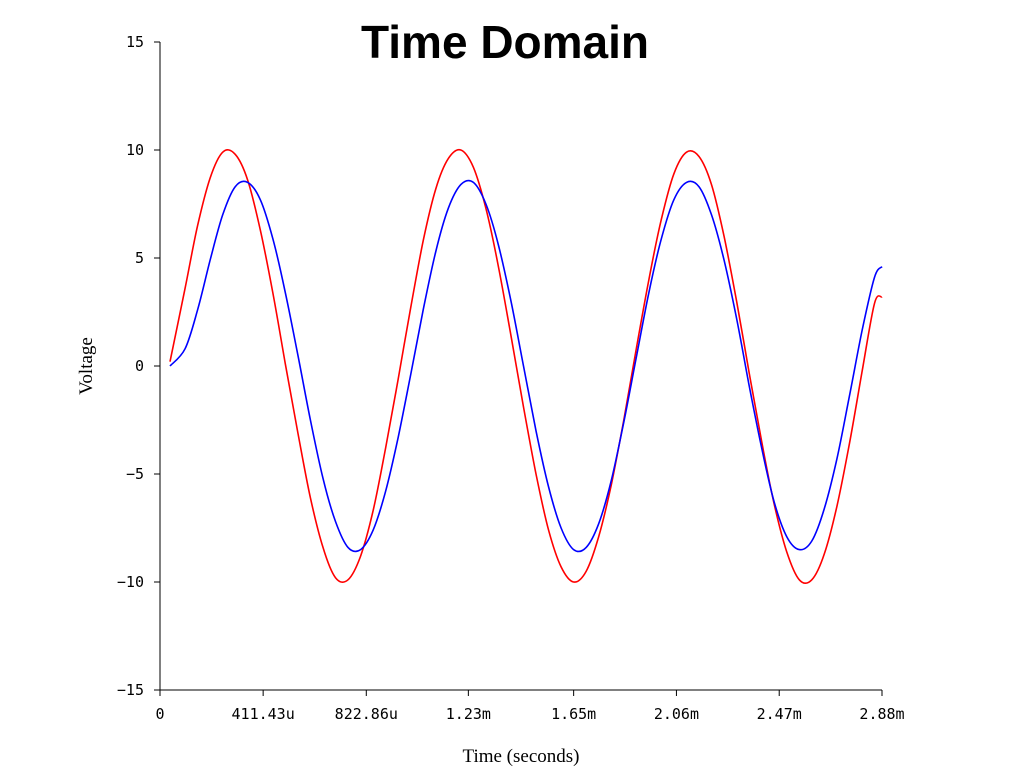 This screenshot has width=1024, height=768. I want to click on chart-title: Time Domain, so click(505, 42).